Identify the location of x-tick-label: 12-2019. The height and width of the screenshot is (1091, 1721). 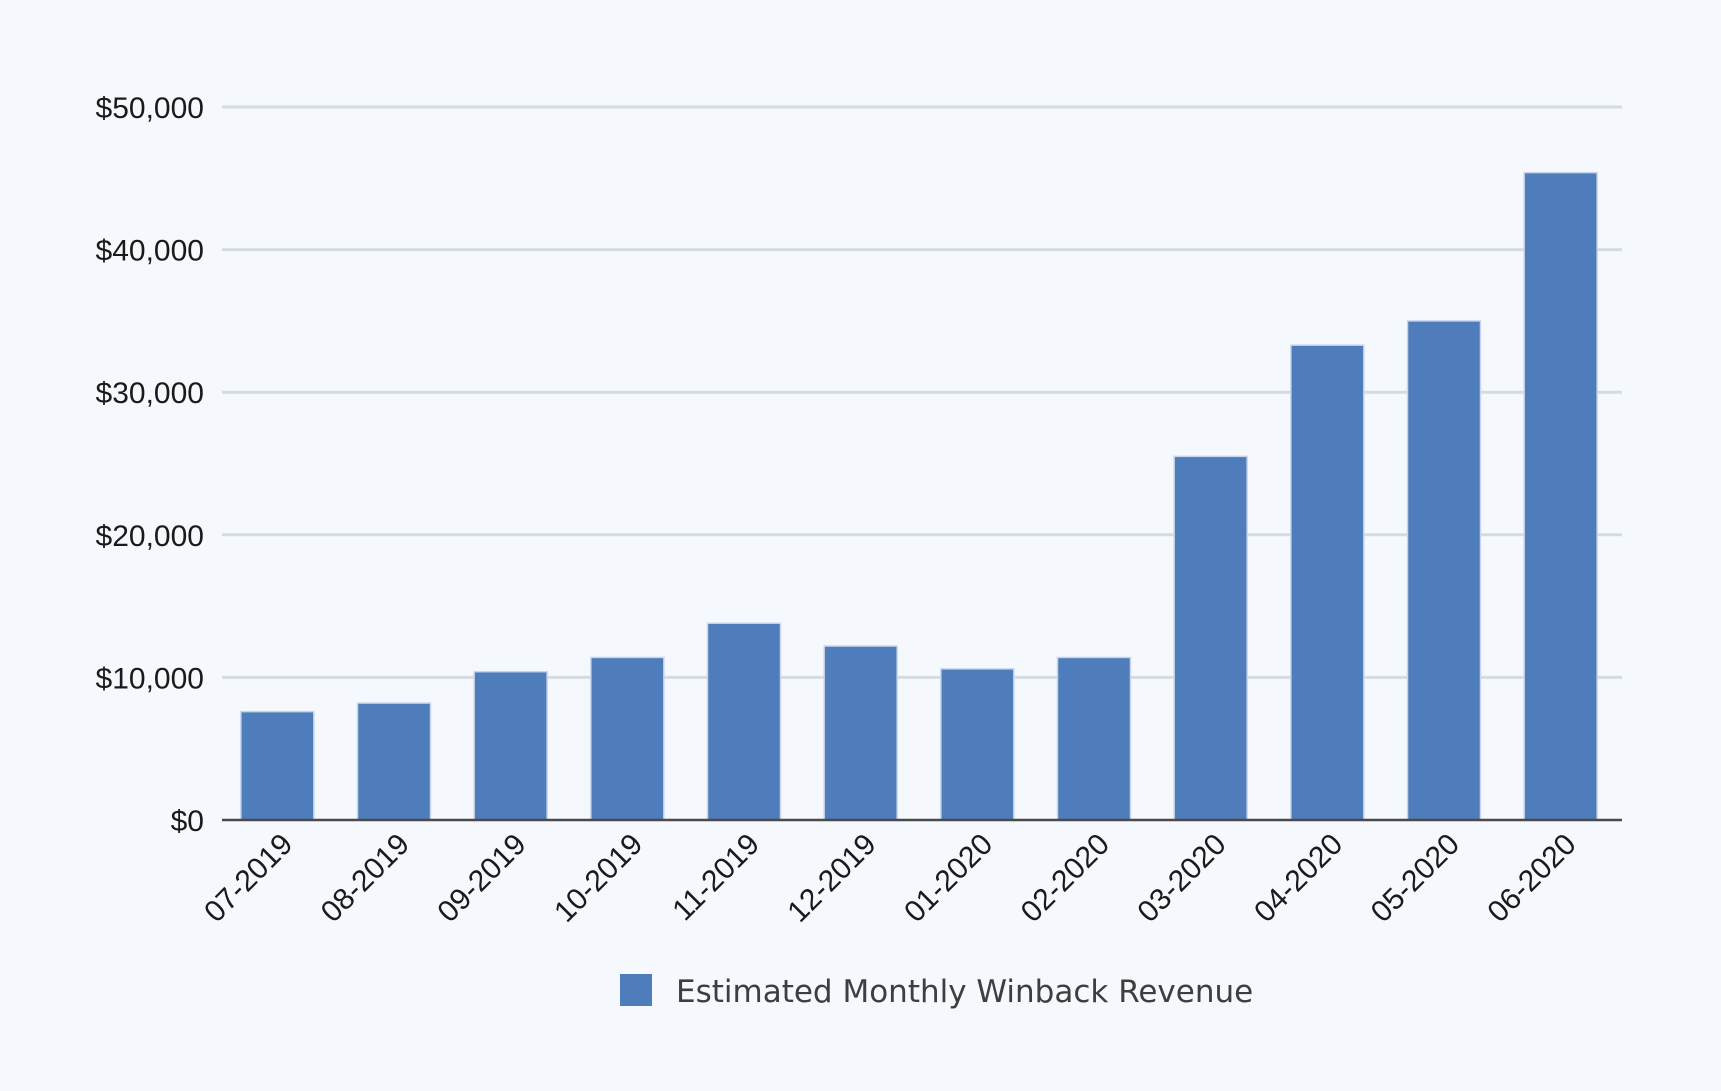
(831, 878).